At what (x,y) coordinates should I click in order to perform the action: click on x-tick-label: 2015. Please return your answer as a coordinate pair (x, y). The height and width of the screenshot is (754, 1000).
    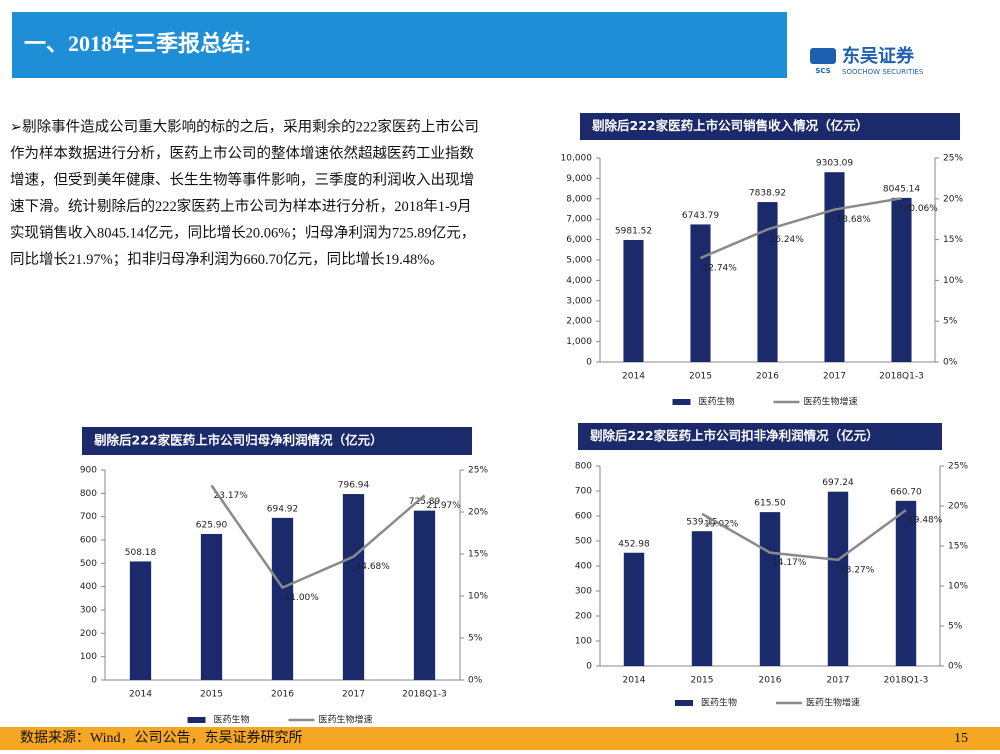
    Looking at the image, I should click on (700, 377).